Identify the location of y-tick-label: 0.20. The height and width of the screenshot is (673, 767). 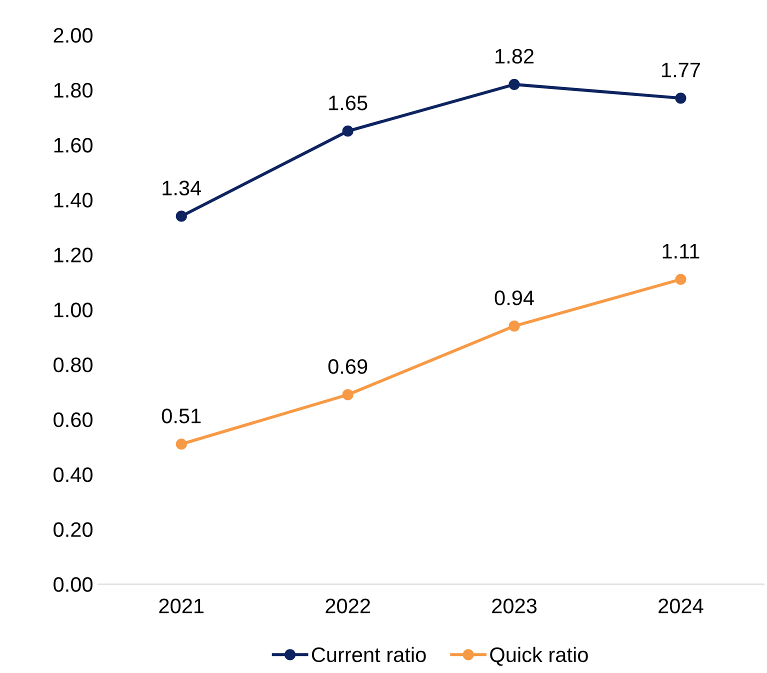
(73, 529).